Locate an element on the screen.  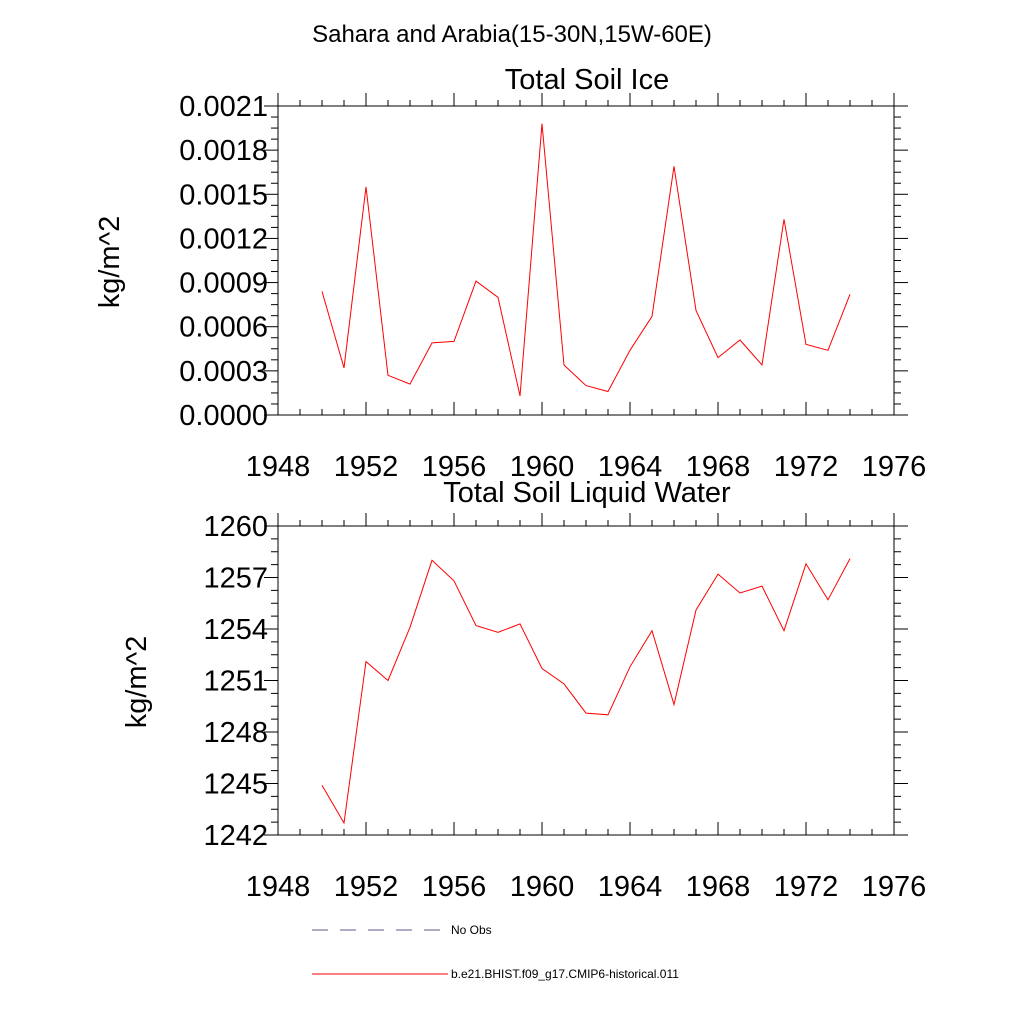
y-tick-label: 1248 is located at coordinates (235, 733).